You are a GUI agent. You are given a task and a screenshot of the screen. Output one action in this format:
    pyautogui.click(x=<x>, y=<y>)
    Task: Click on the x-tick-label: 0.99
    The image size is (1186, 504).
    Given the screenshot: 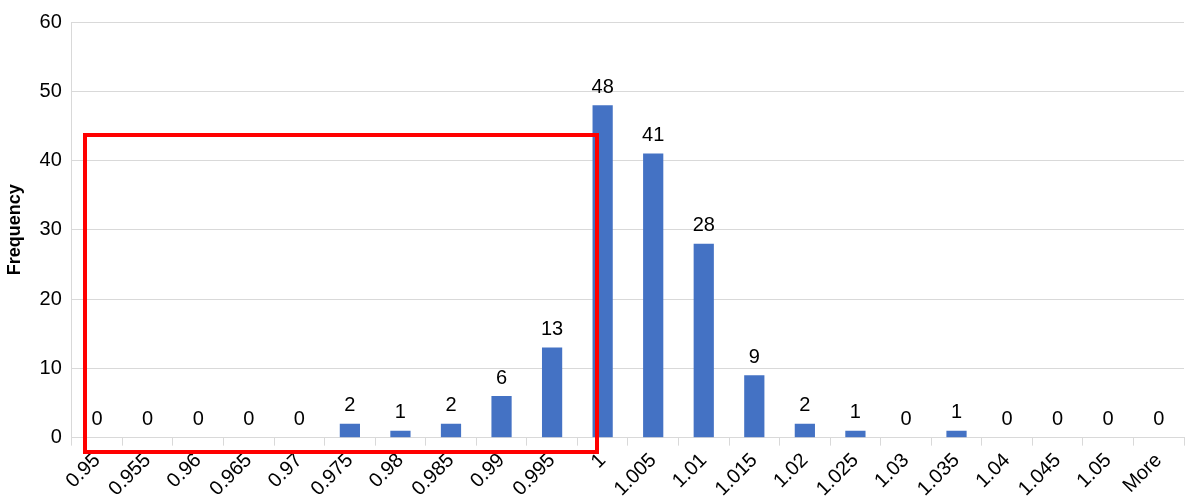 What is the action you would take?
    pyautogui.click(x=487, y=470)
    